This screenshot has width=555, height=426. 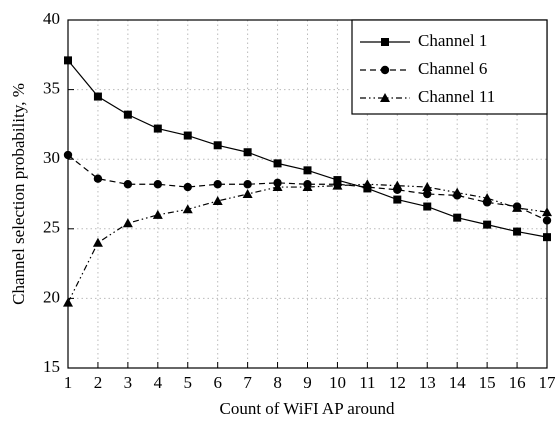 What do you see at coordinates (397, 382) in the screenshot?
I see `x-tick-label: 12` at bounding box center [397, 382].